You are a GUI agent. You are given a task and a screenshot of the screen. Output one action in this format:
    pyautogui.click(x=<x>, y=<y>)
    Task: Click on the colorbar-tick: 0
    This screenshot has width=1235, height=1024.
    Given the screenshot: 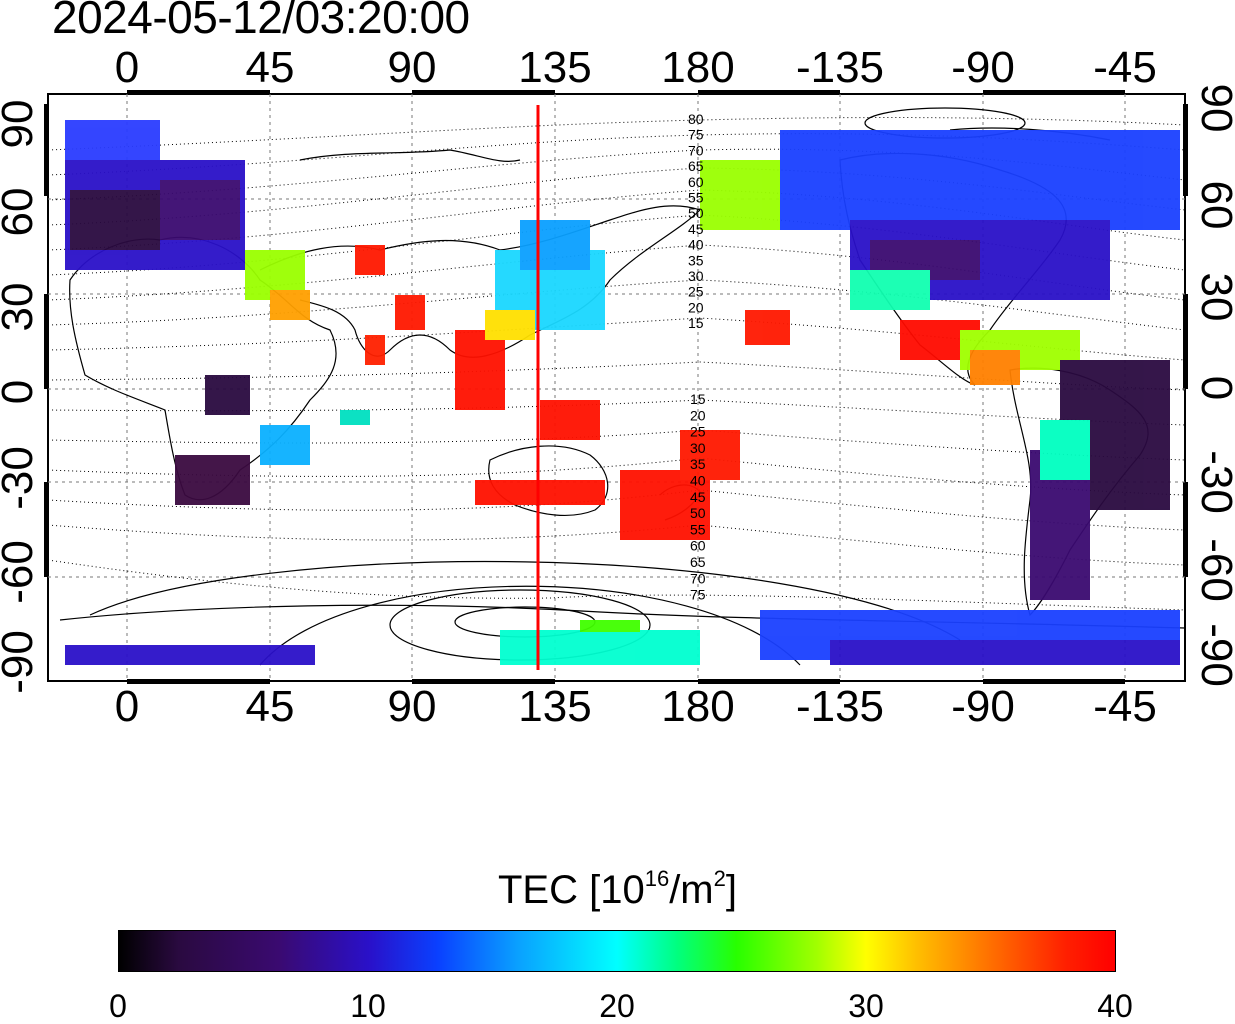 What is the action you would take?
    pyautogui.click(x=118, y=1006)
    